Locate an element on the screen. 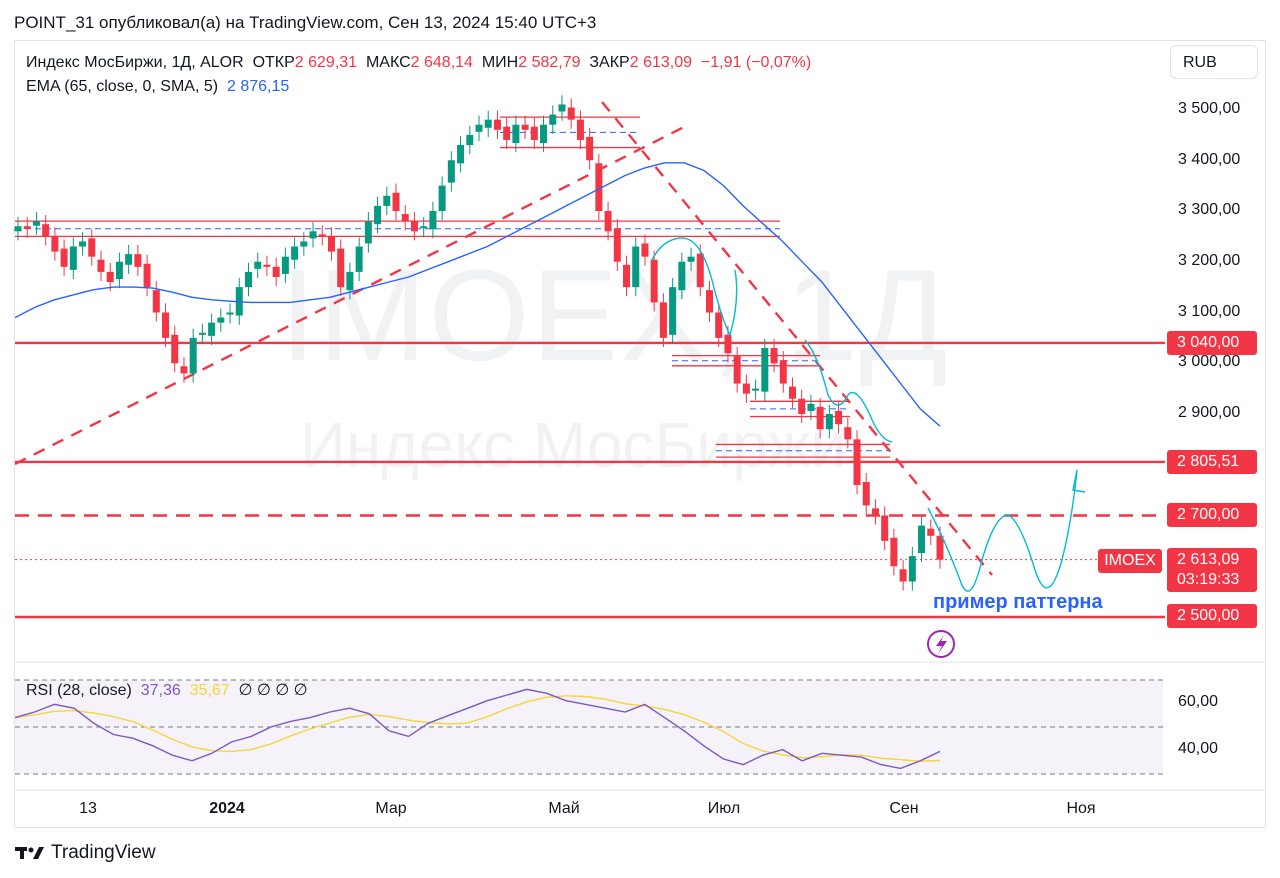 Image resolution: width=1280 pixels, height=878 pixels. rsi-axis-label: 60,00 is located at coordinates (1198, 701).